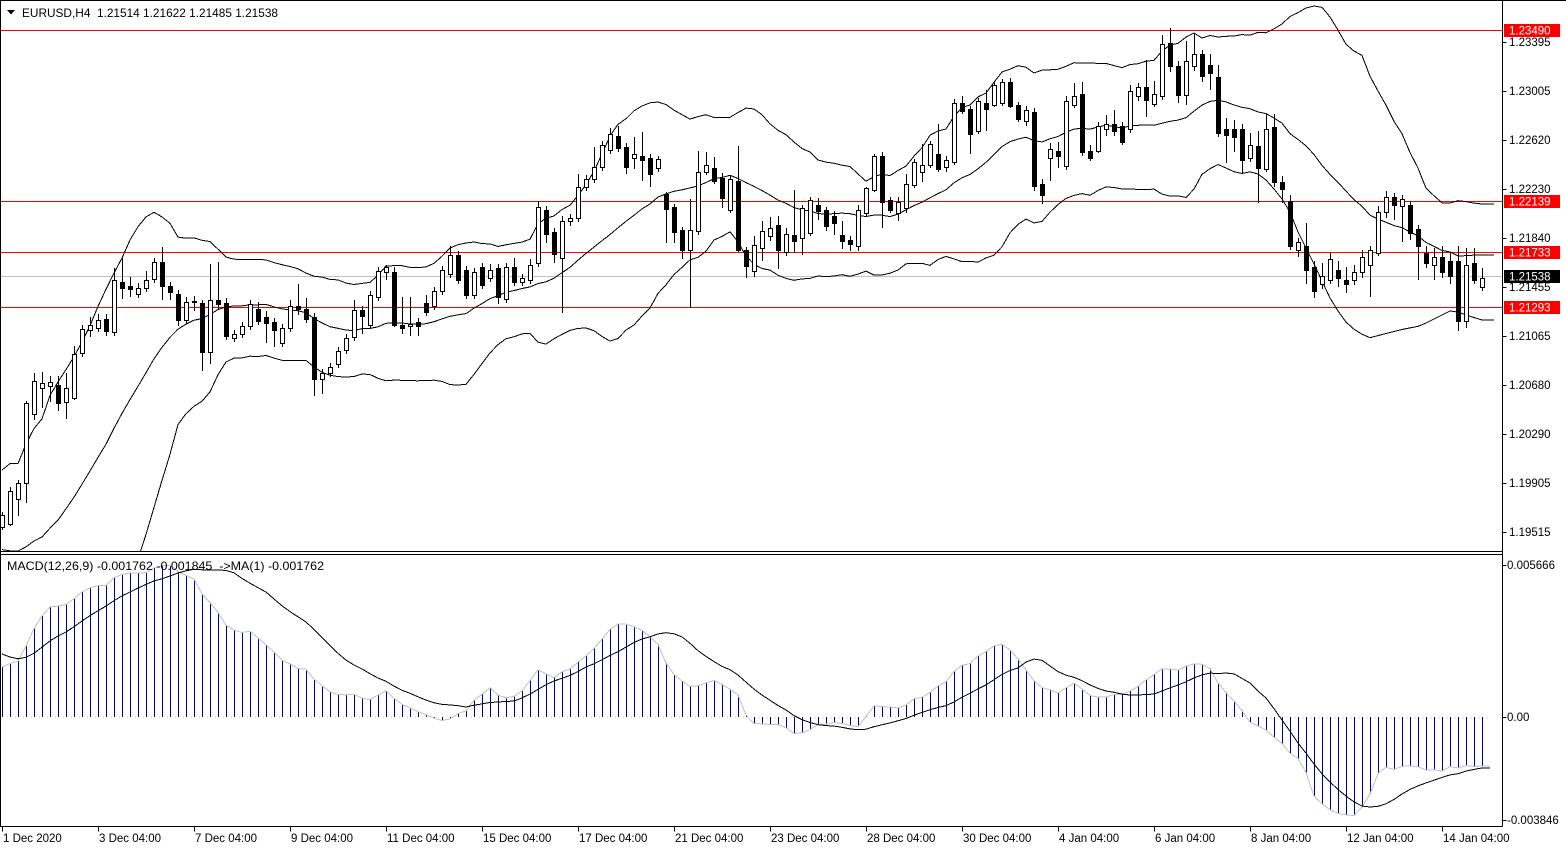 The width and height of the screenshot is (1566, 855). What do you see at coordinates (1530, 141) in the screenshot?
I see `svg-text: 1.22620` at bounding box center [1530, 141].